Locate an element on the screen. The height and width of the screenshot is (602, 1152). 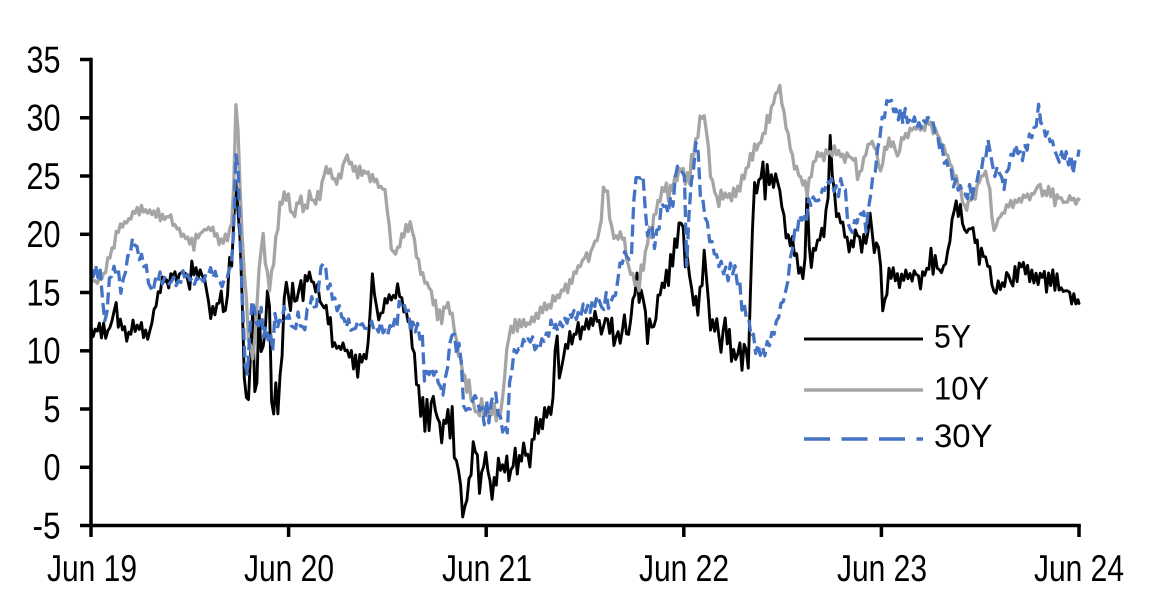
svg-text: 20 is located at coordinates (44, 234).